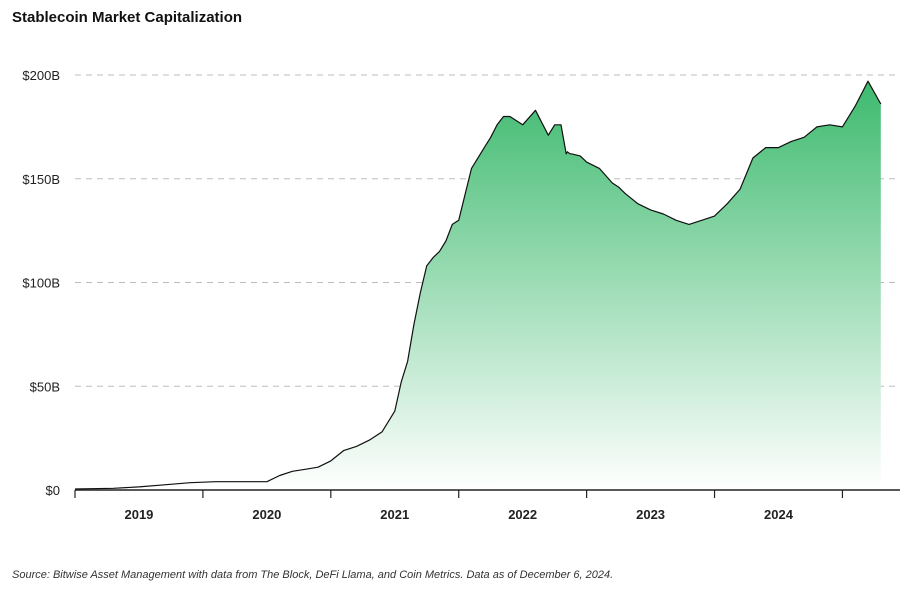 The height and width of the screenshot is (597, 912). I want to click on chart-title: Stablecoin Market Capitalization, so click(127, 17).